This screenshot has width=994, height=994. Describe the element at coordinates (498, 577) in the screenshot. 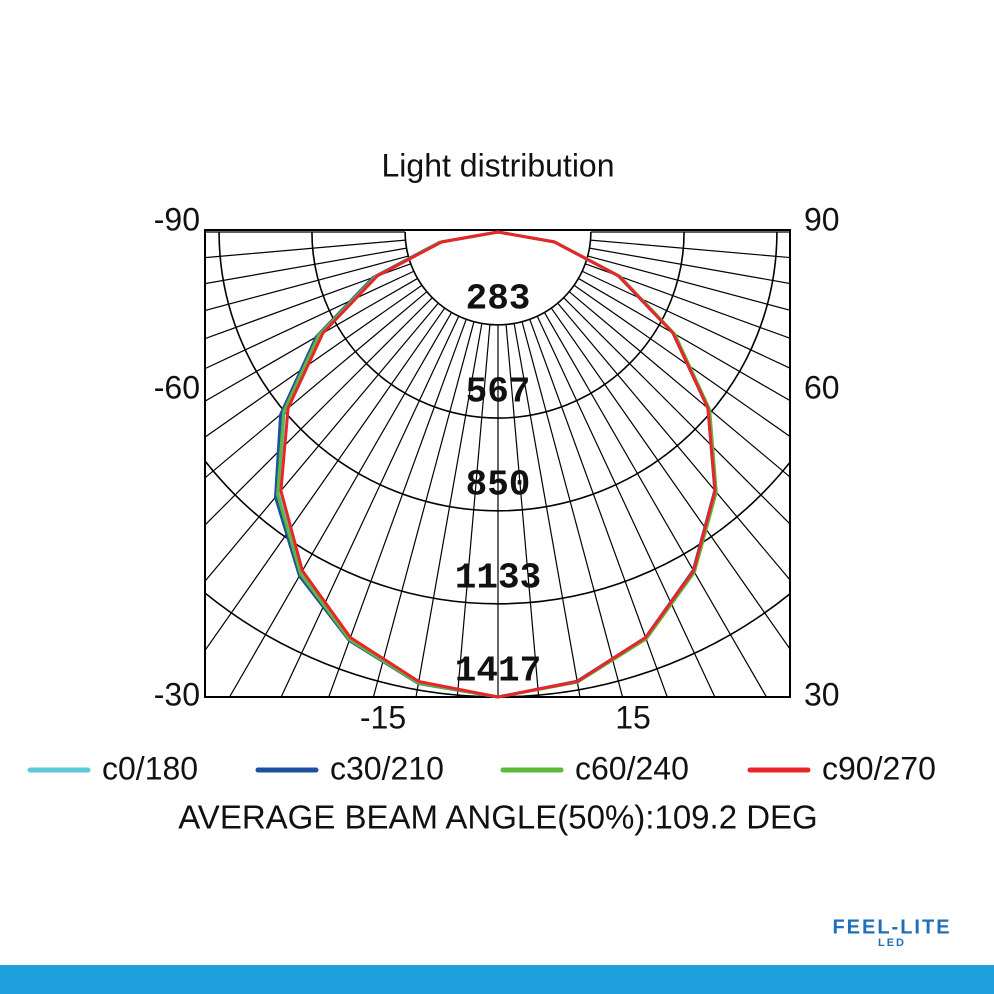

I see `ring-label: 1133` at that location.